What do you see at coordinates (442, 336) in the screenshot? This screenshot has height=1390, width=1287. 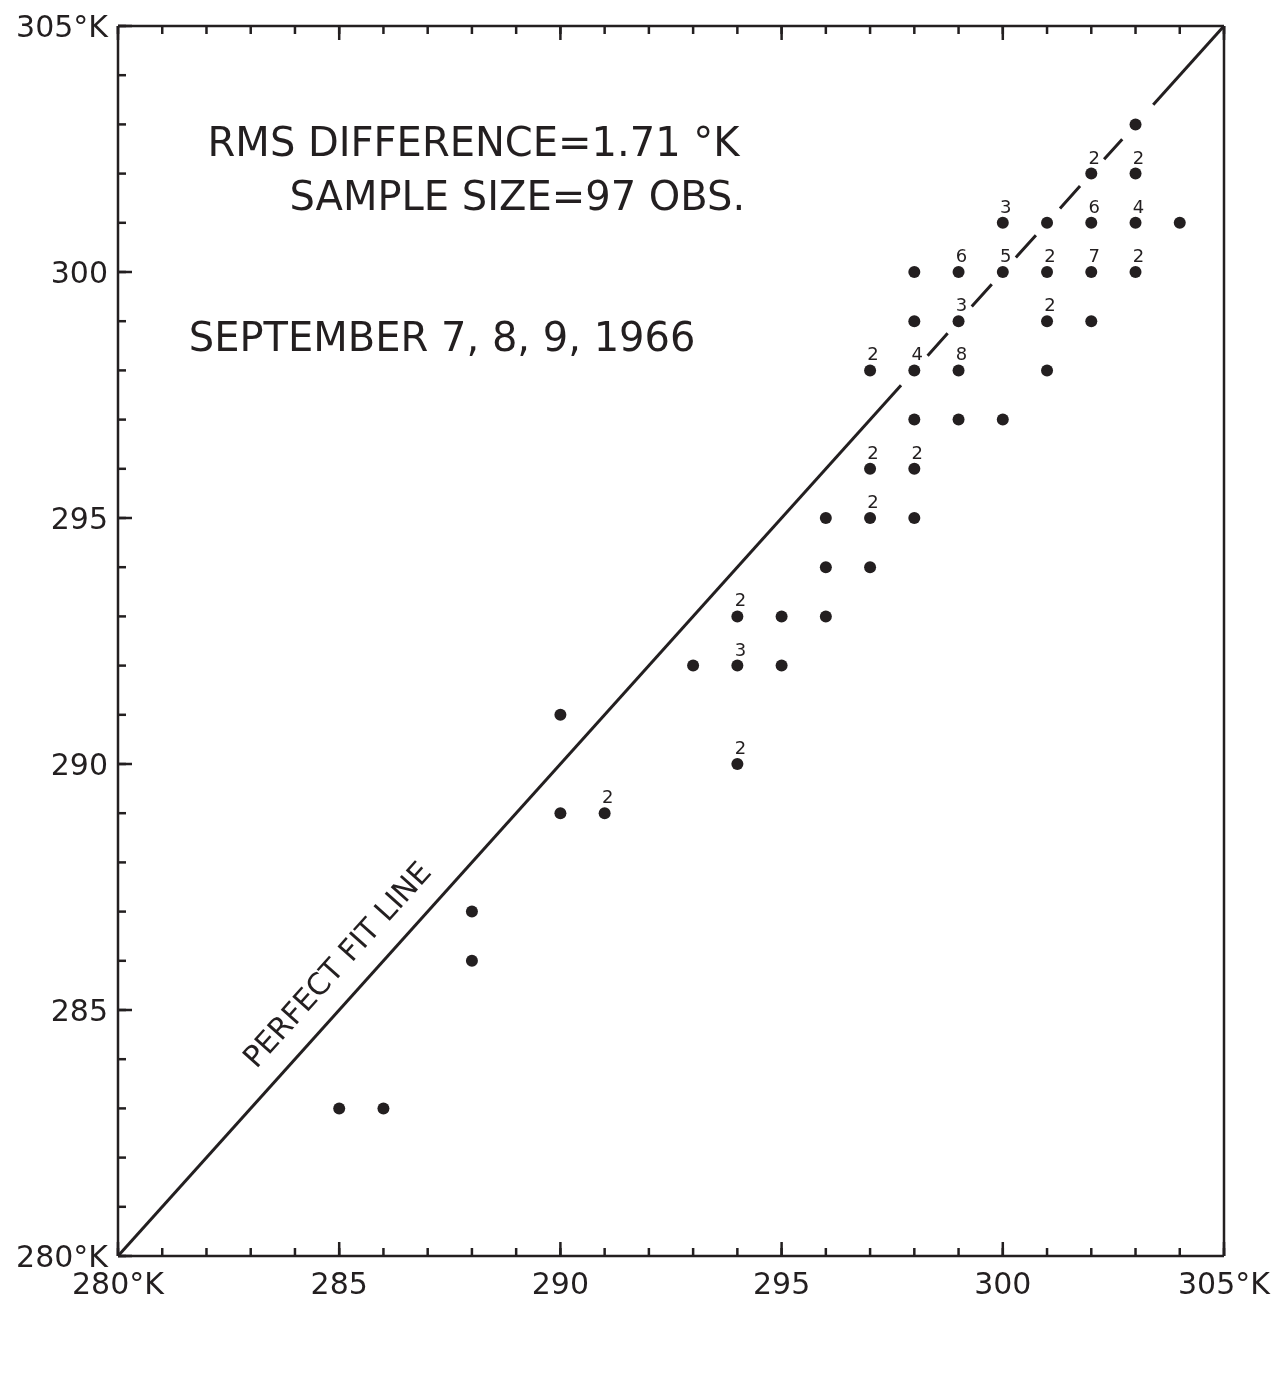 I see `annotation: SEPTEMBER 7, 8, 9, 1966` at bounding box center [442, 336].